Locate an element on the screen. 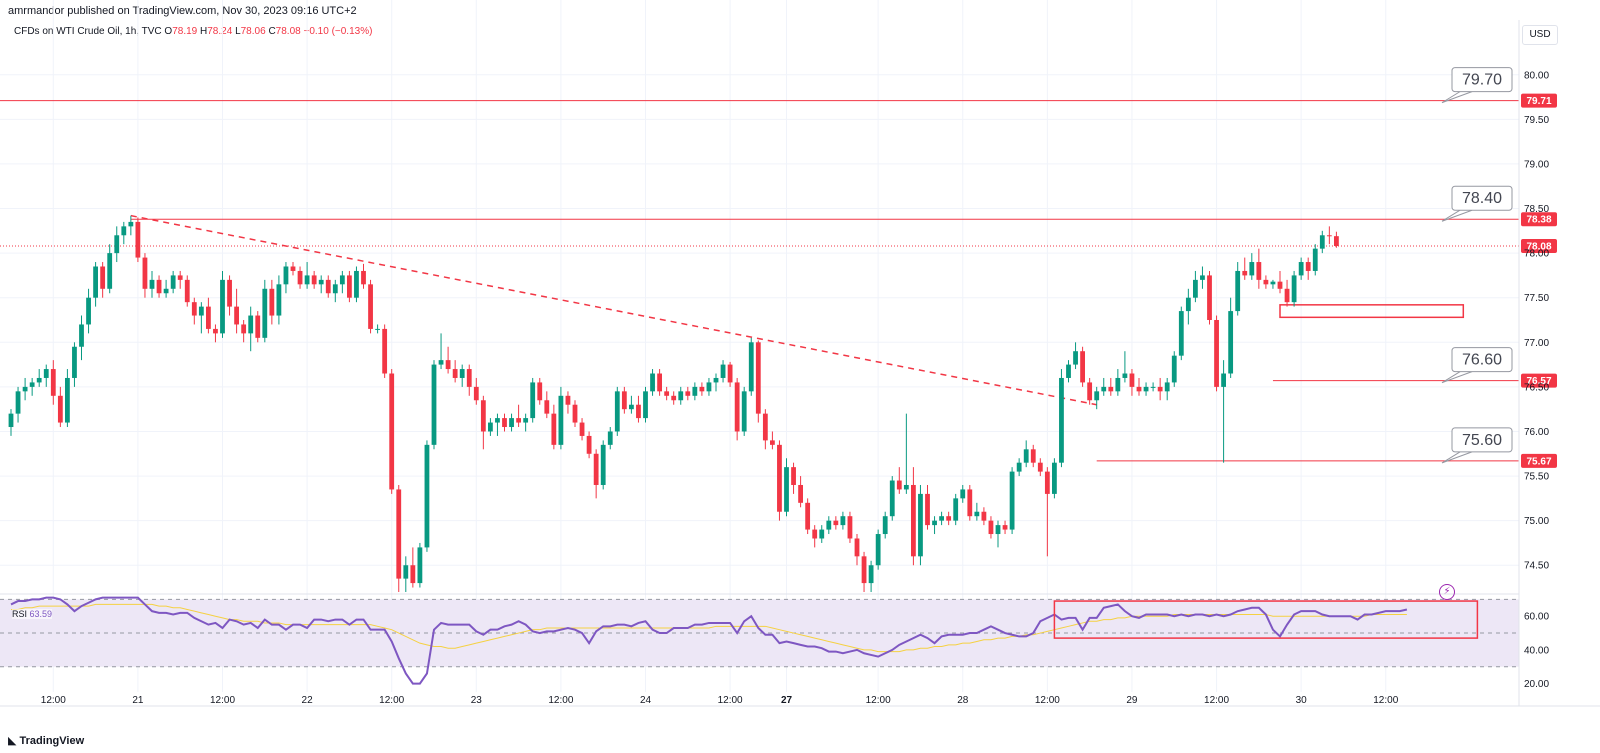 This screenshot has height=753, width=1600. support-zone-rect is located at coordinates (1372, 311).